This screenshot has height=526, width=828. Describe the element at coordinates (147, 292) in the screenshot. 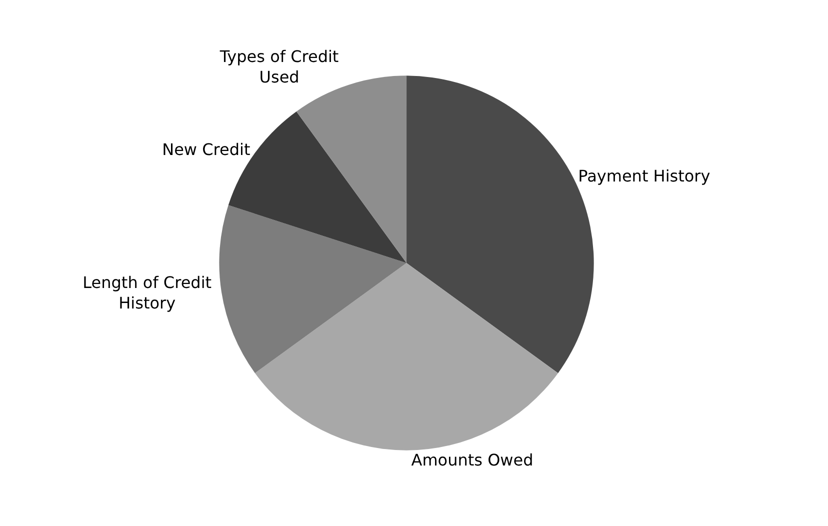

I see `slice-label: Length of Credit History` at that location.